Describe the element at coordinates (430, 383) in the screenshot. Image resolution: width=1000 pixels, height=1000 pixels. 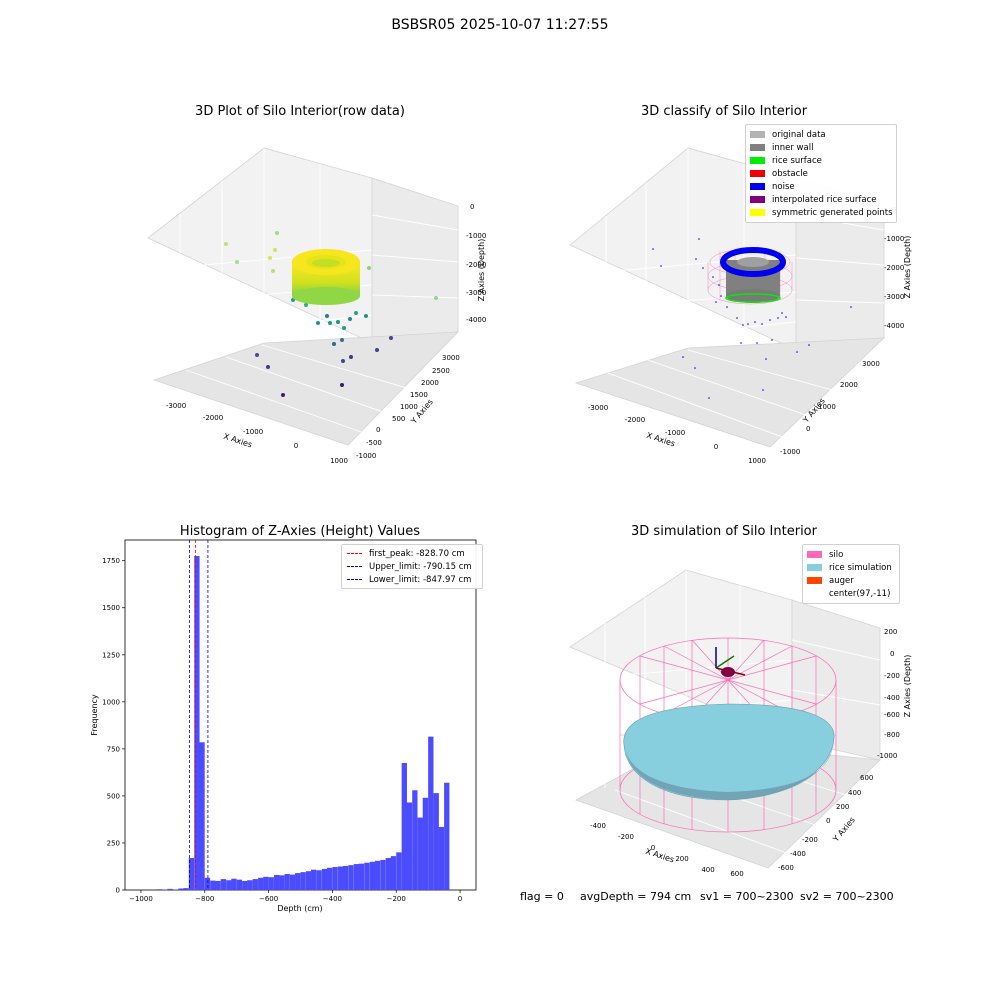
I see `panel1-ytick: 2000` at that location.